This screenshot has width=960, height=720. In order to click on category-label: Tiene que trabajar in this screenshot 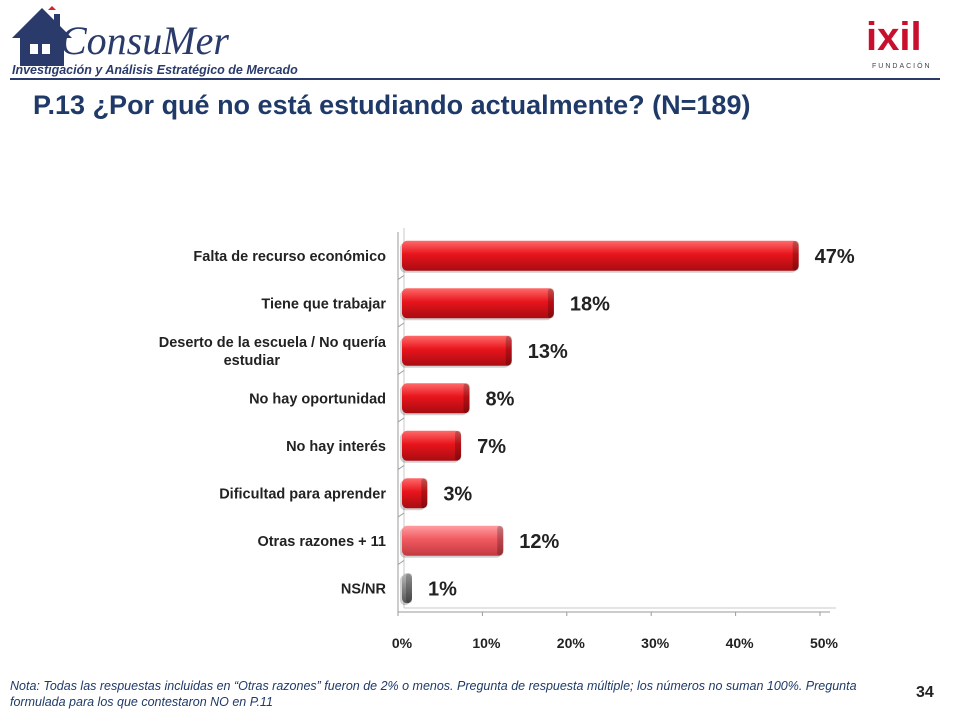, I will do `click(323, 304)`.